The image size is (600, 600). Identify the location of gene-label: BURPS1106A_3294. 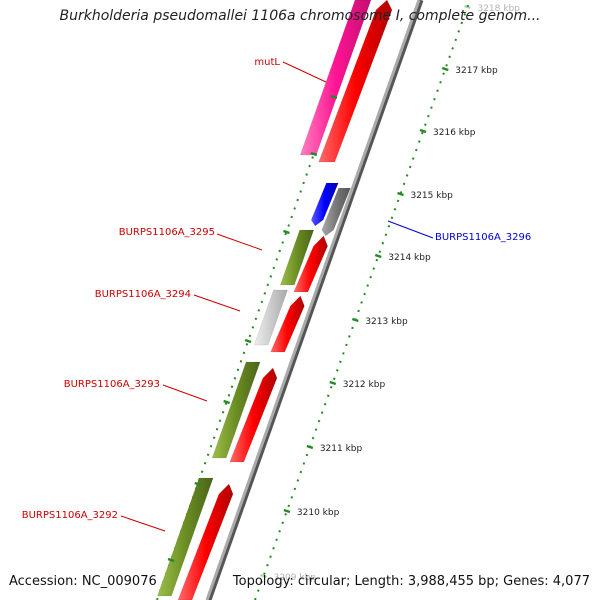
(143, 294).